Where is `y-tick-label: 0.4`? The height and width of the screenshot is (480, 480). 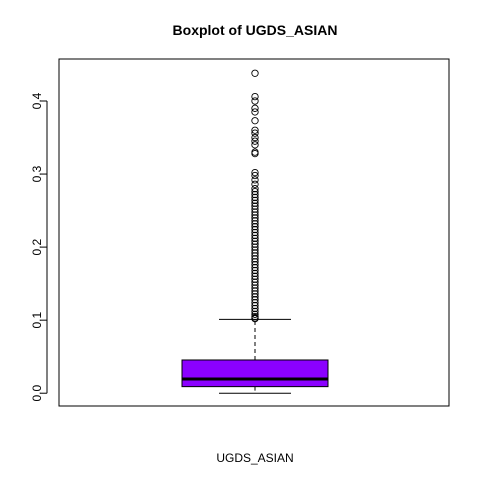
y-tick-label: 0.4 is located at coordinates (37, 100).